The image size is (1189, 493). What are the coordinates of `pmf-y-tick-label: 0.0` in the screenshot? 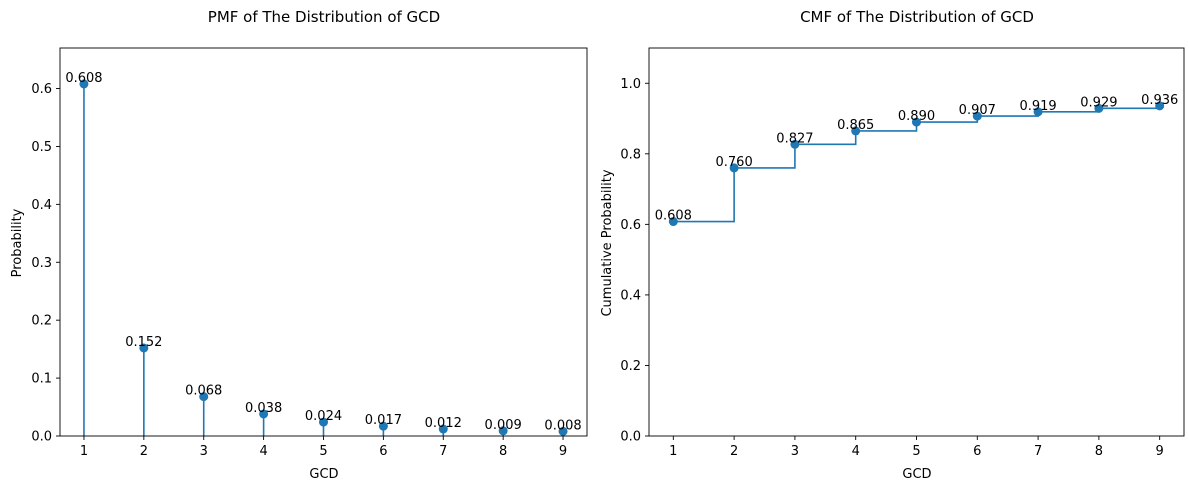 It's located at (41, 437).